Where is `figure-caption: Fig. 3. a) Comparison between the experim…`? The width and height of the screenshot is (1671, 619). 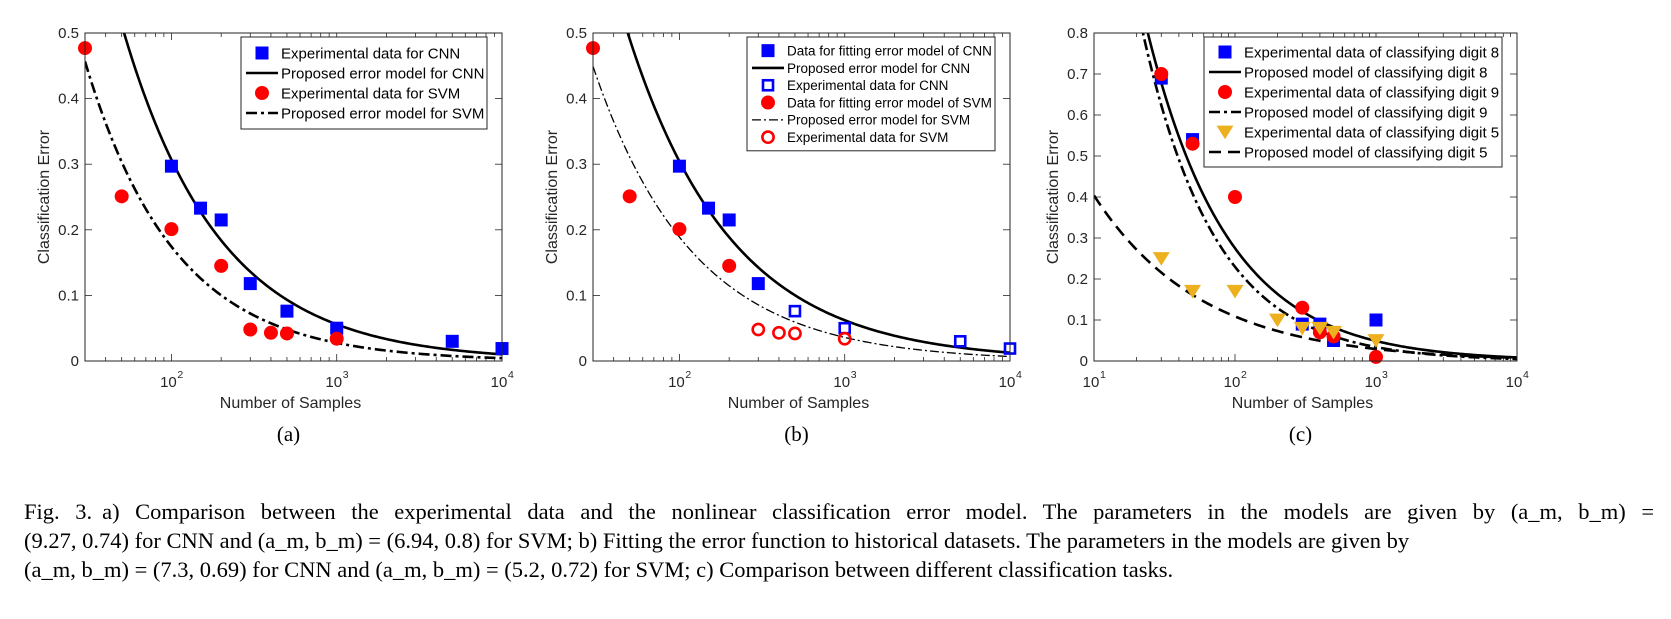
figure-caption: Fig. 3. a) Comparison between the experim… is located at coordinates (839, 540).